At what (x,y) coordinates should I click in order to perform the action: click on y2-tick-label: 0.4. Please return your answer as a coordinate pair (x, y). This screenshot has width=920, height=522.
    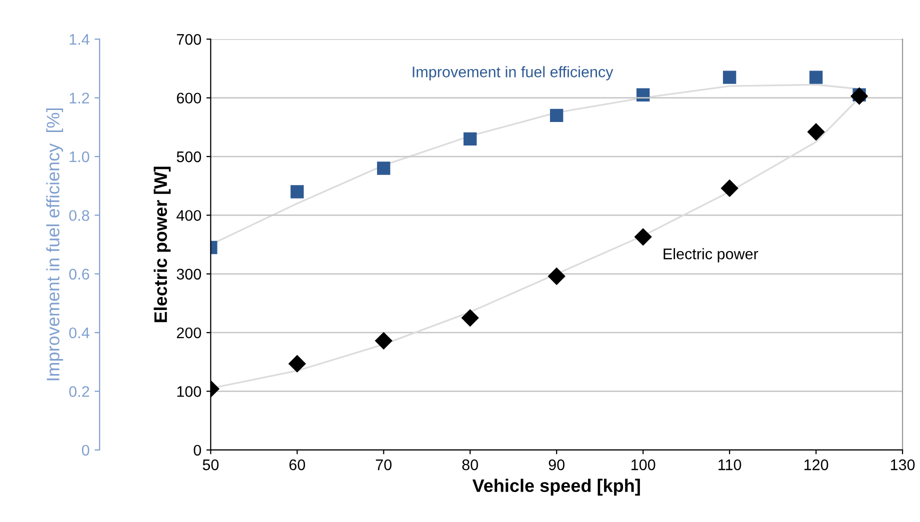
    Looking at the image, I should click on (79, 332).